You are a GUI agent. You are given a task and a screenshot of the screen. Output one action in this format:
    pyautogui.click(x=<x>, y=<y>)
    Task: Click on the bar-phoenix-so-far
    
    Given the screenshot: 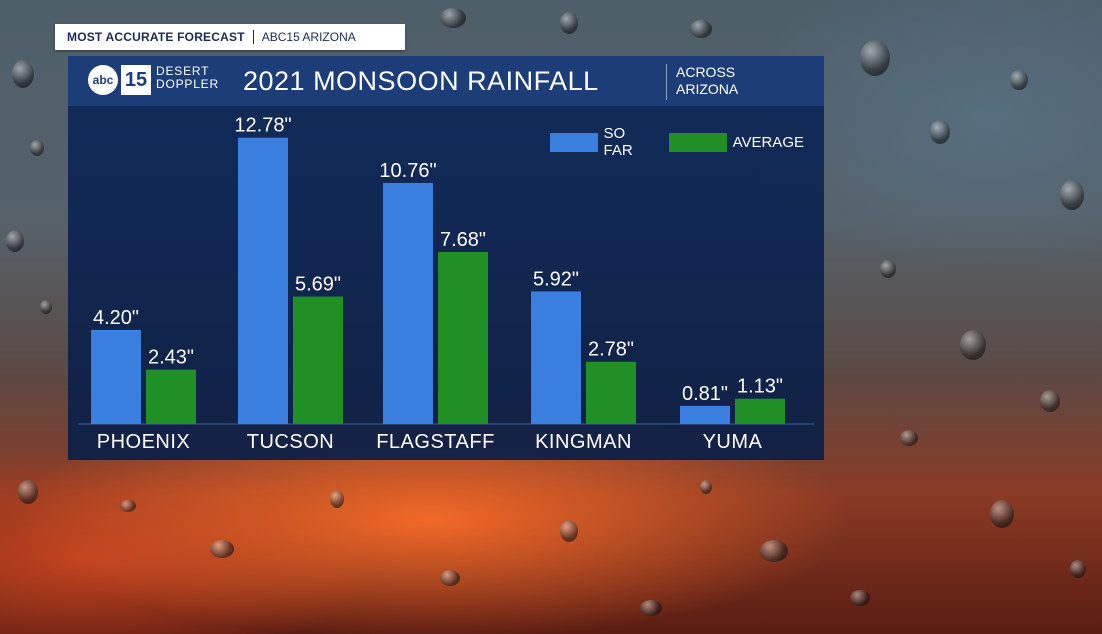 What is the action you would take?
    pyautogui.click(x=116, y=376)
    